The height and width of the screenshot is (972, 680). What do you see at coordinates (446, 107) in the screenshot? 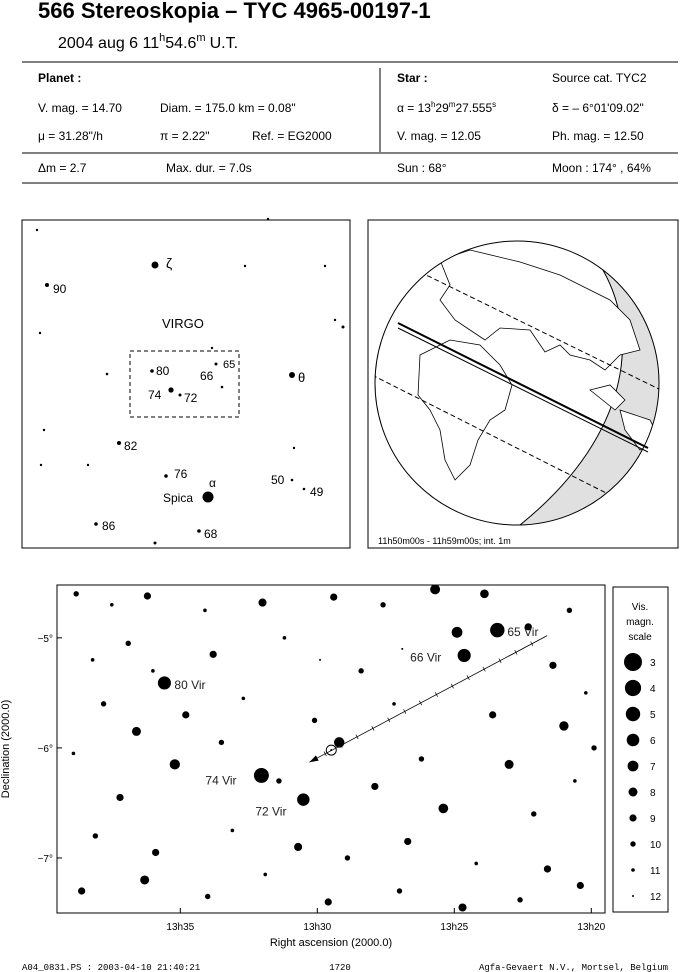
I see `info: α = 13h29m27.555s` at bounding box center [446, 107].